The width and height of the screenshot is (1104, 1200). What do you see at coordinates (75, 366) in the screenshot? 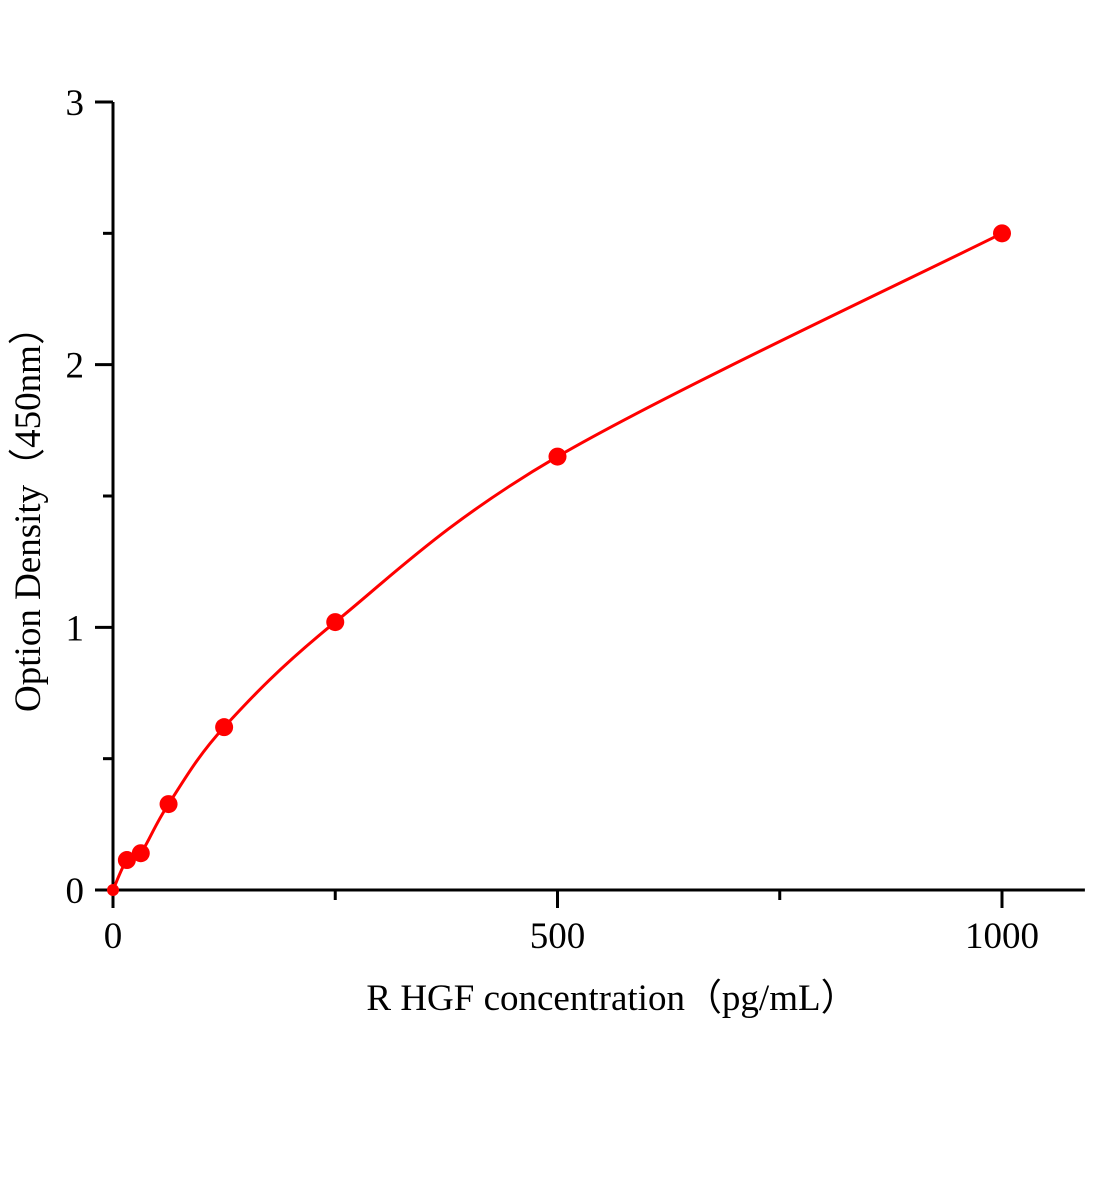
I see `y-tick-label: 2` at bounding box center [75, 366].